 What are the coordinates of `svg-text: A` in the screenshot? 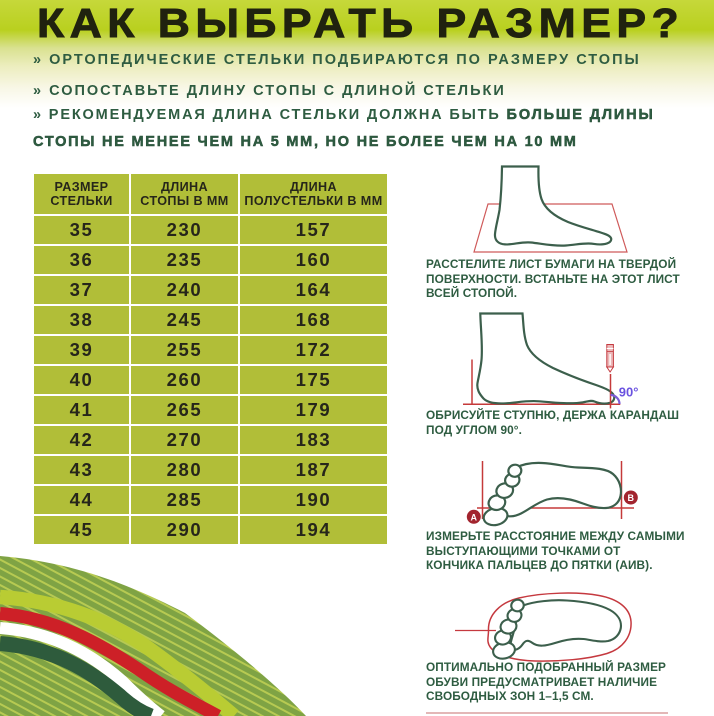 It's located at (474, 517).